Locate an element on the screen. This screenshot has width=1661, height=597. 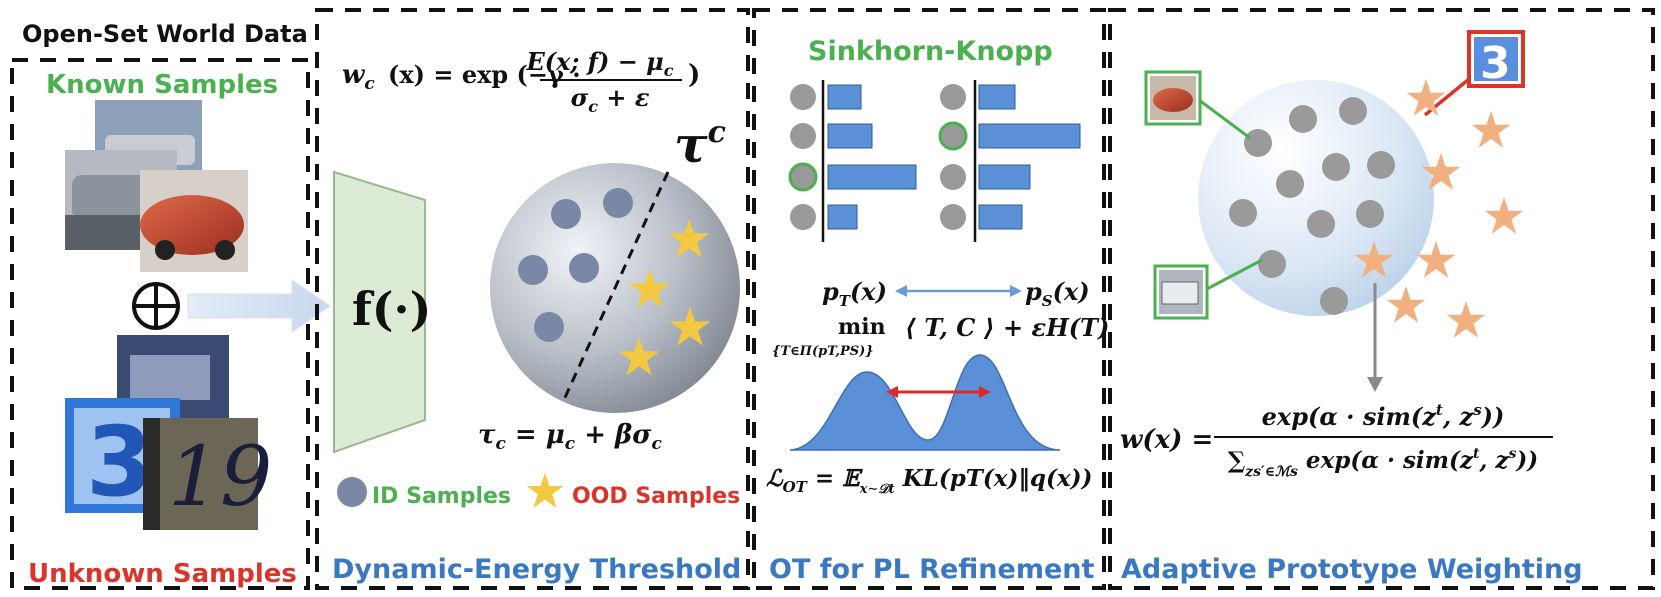
combine-symbol is located at coordinates (156, 306).